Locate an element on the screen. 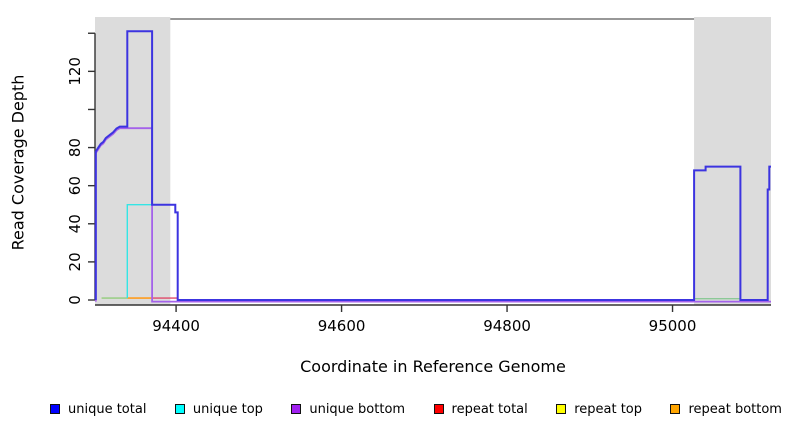 The height and width of the screenshot is (432, 792). x-axis-title: Coordinate in Reference Genome is located at coordinates (433, 366).